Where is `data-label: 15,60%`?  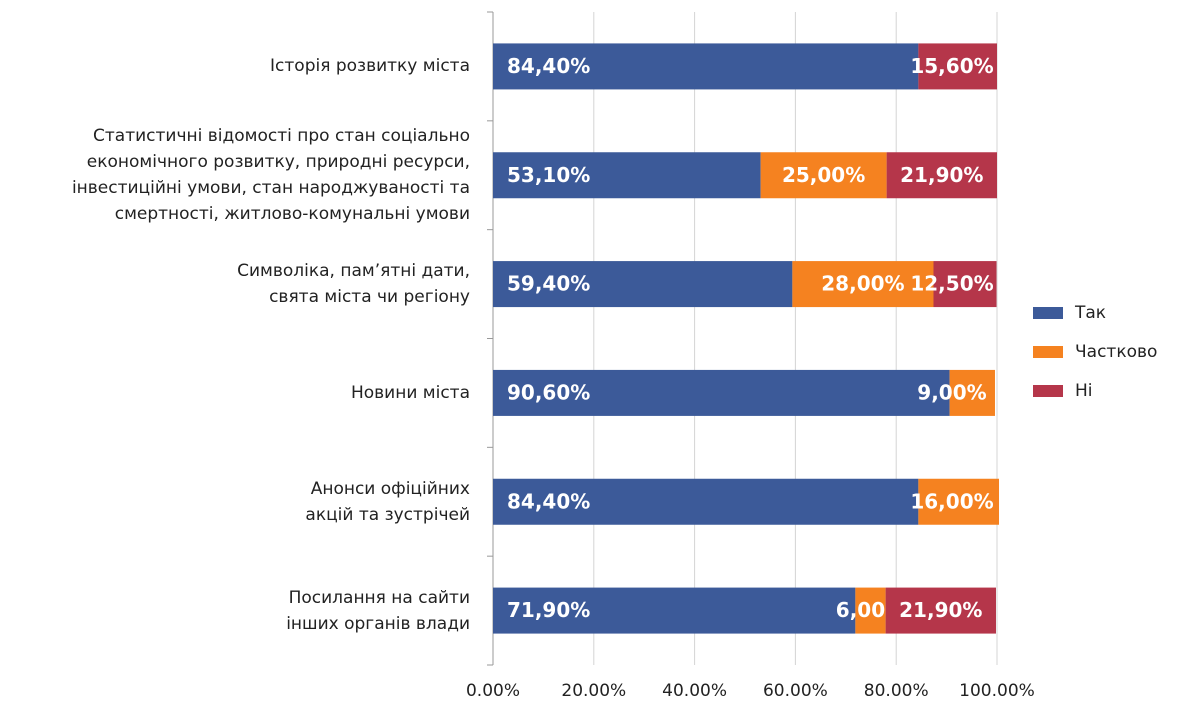
data-label: 15,60% is located at coordinates (951, 66).